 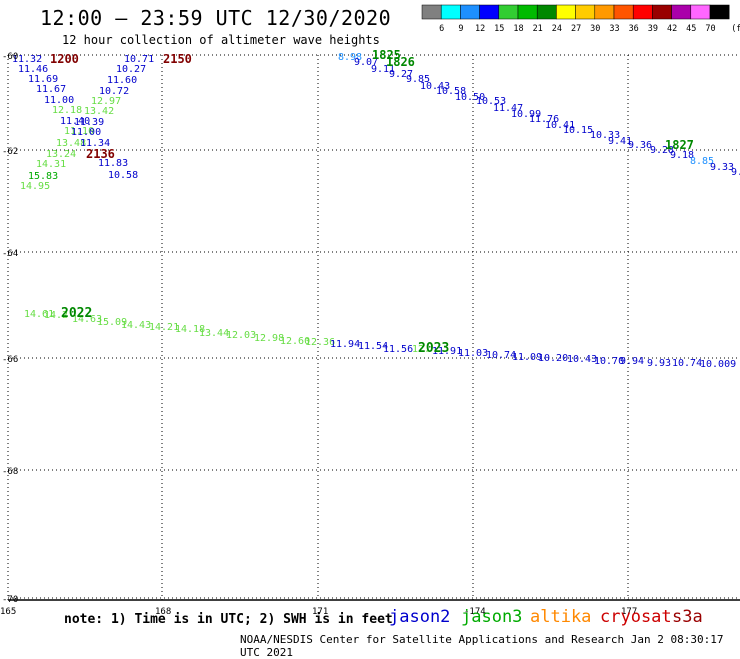 I want to click on wave-height-value: 11.69, so click(x=43, y=79).